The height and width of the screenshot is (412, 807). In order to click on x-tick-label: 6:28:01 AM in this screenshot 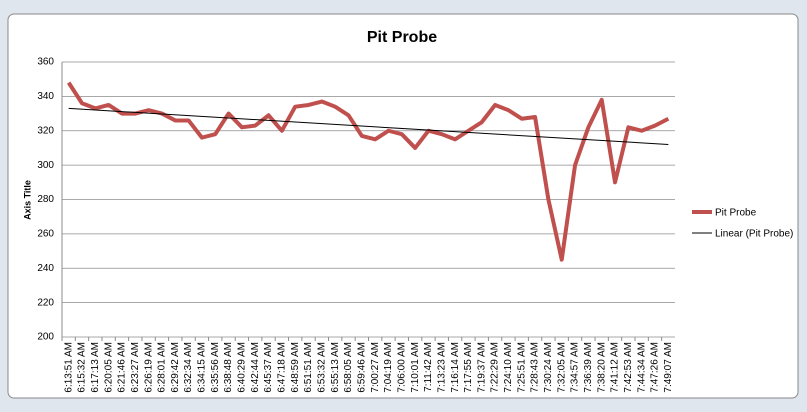, I will do `click(162, 367)`.